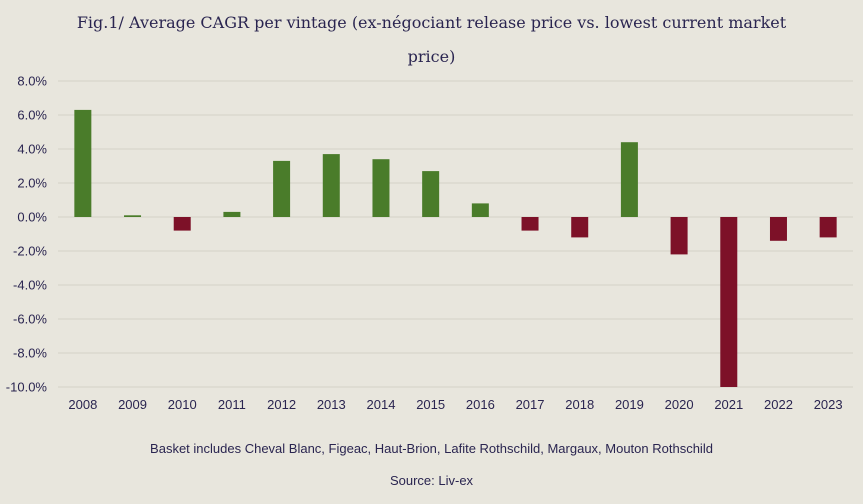 The image size is (863, 504). I want to click on x-tick-label: 2023, so click(828, 404).